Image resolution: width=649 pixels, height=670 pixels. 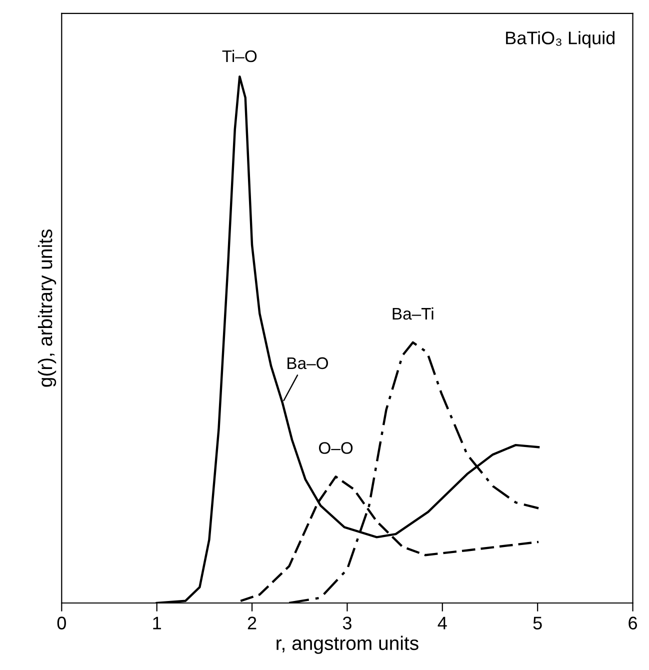 I want to click on x-tick-label: 5, so click(x=537, y=623).